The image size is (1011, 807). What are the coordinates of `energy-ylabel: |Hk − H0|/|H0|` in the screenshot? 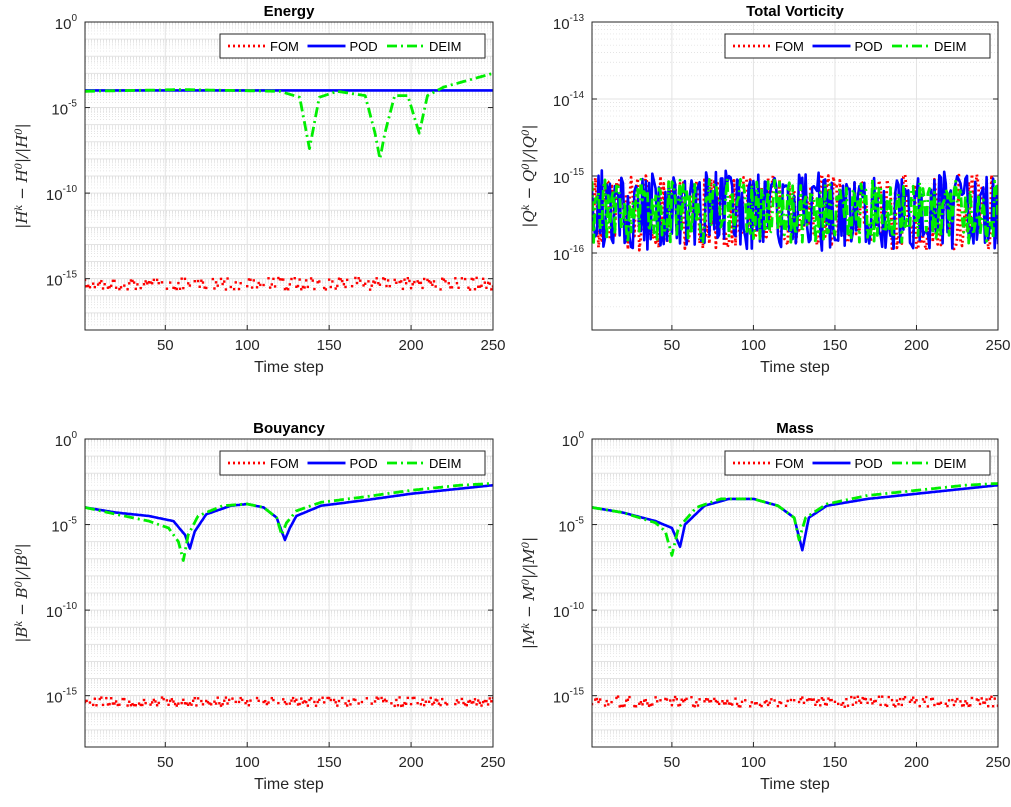 It's located at (22, 175).